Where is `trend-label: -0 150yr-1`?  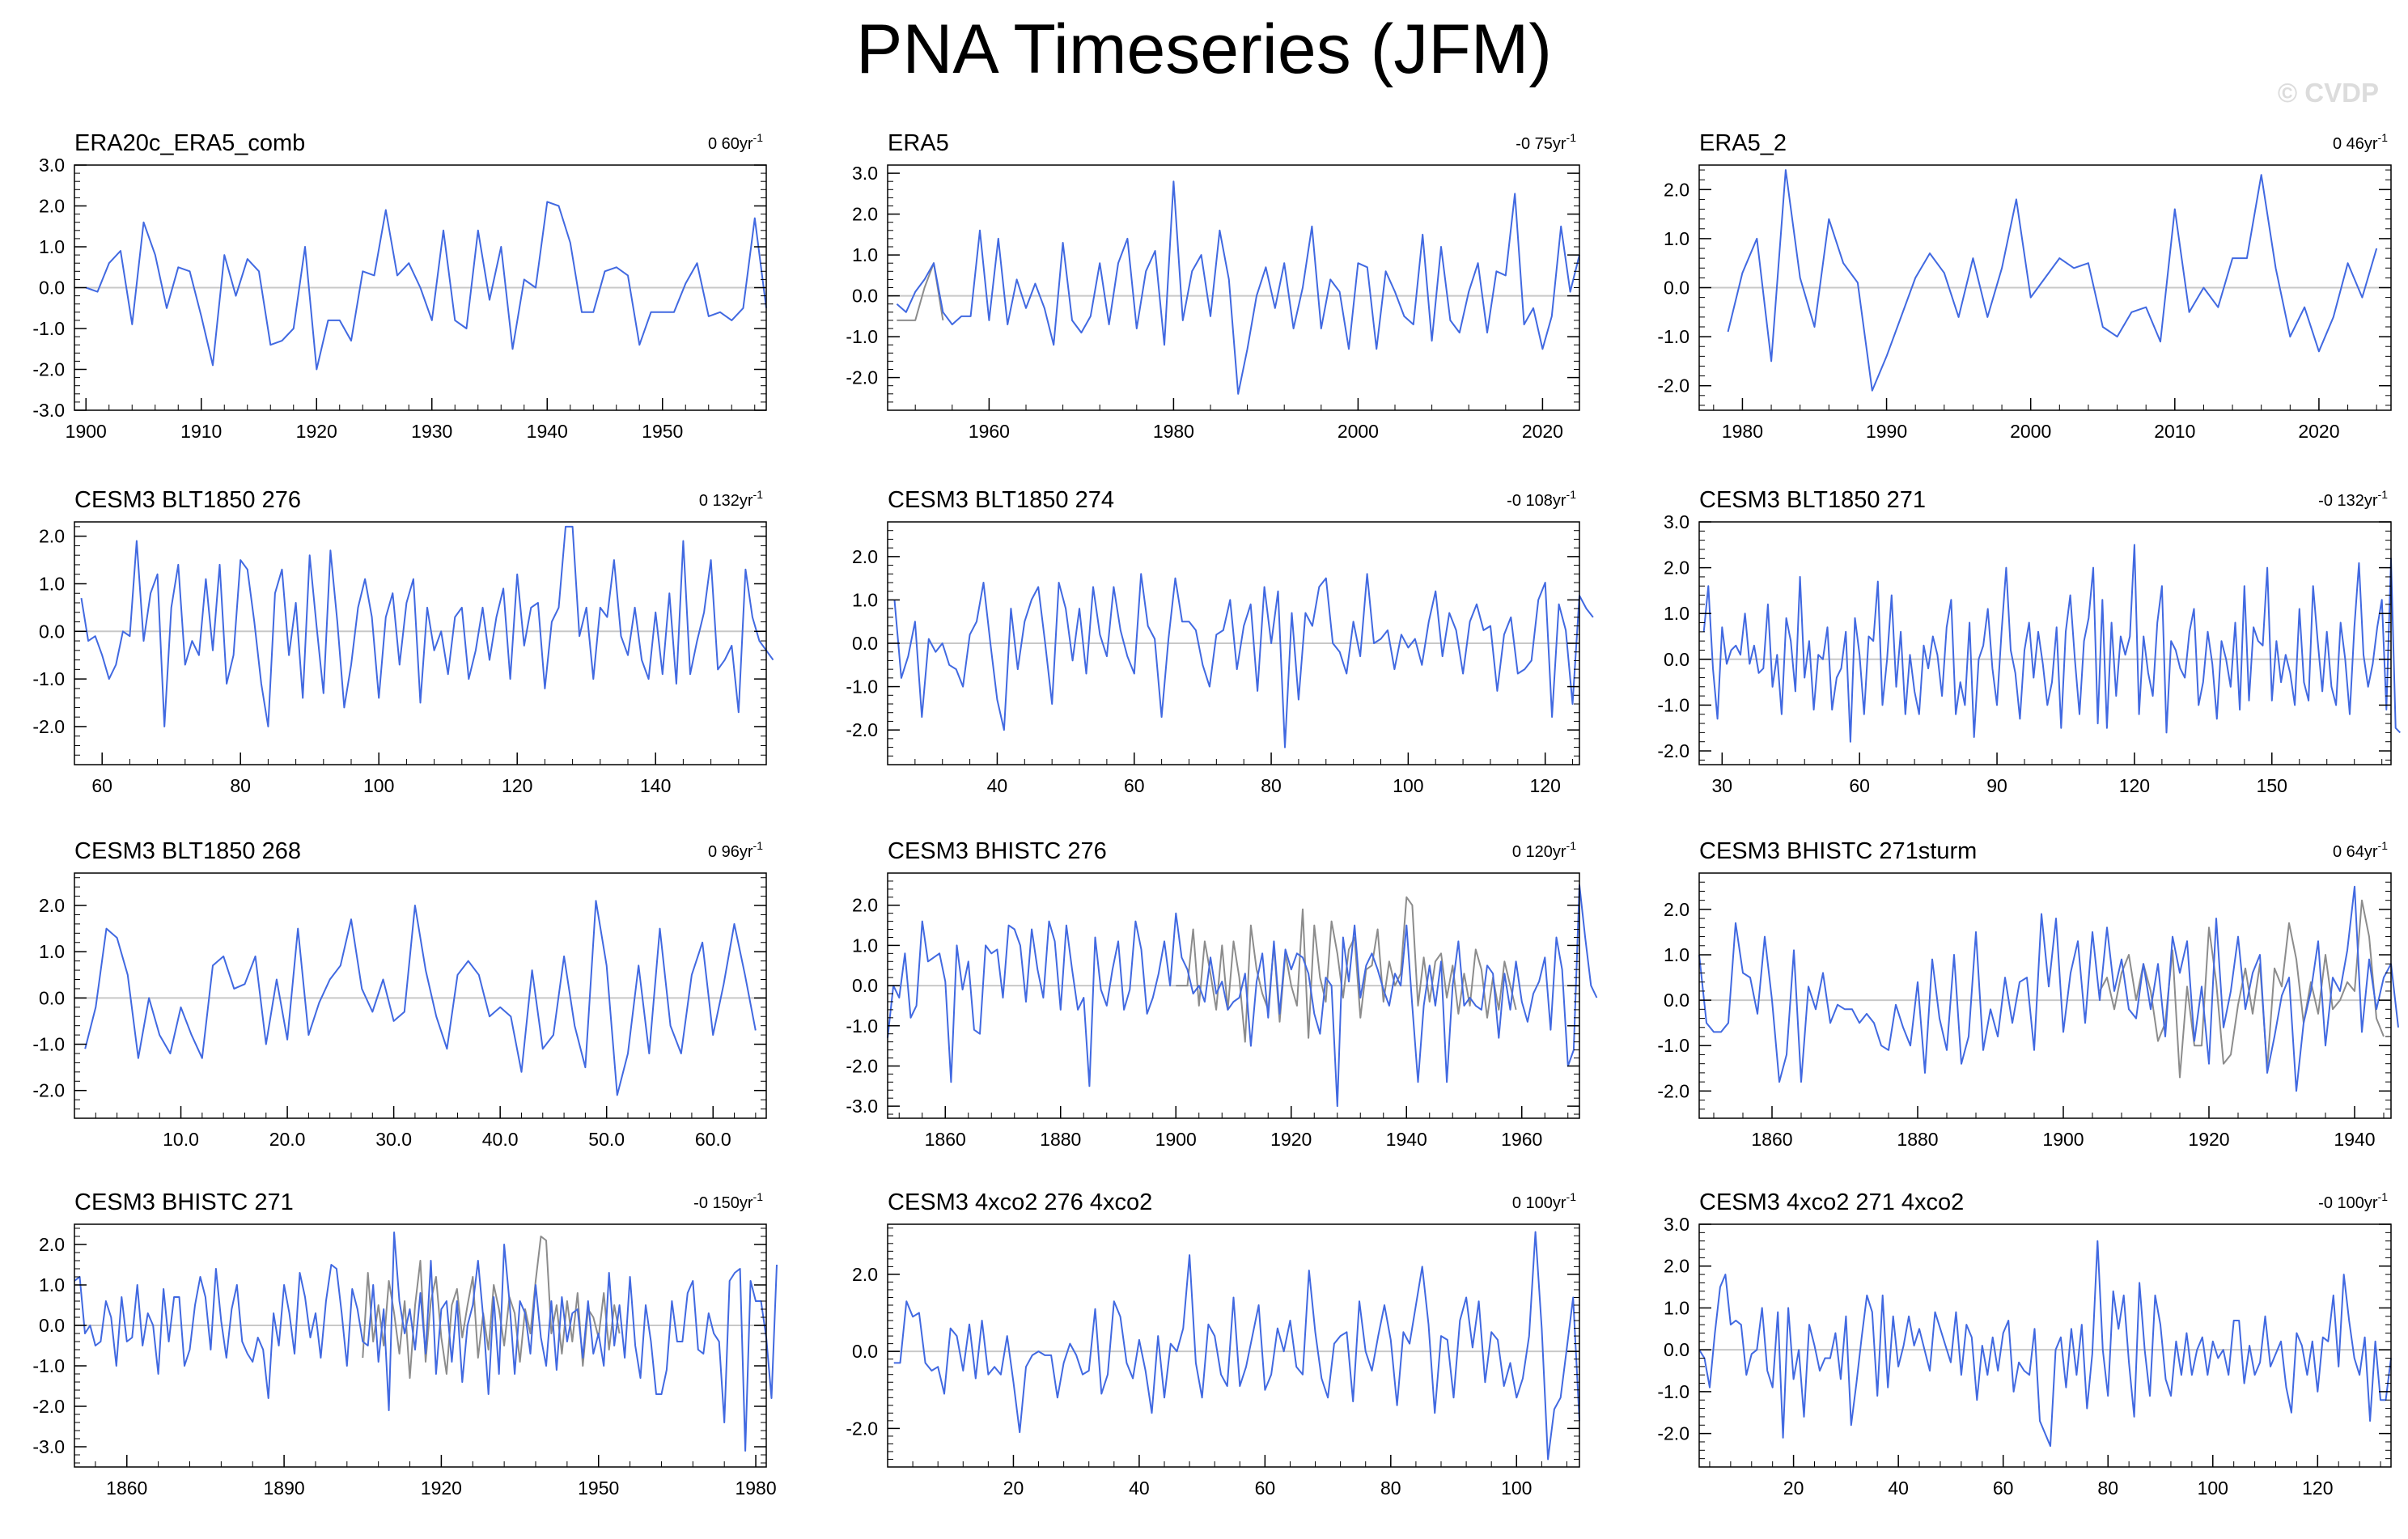
trend-label: -0 150yr-1 is located at coordinates (728, 1201).